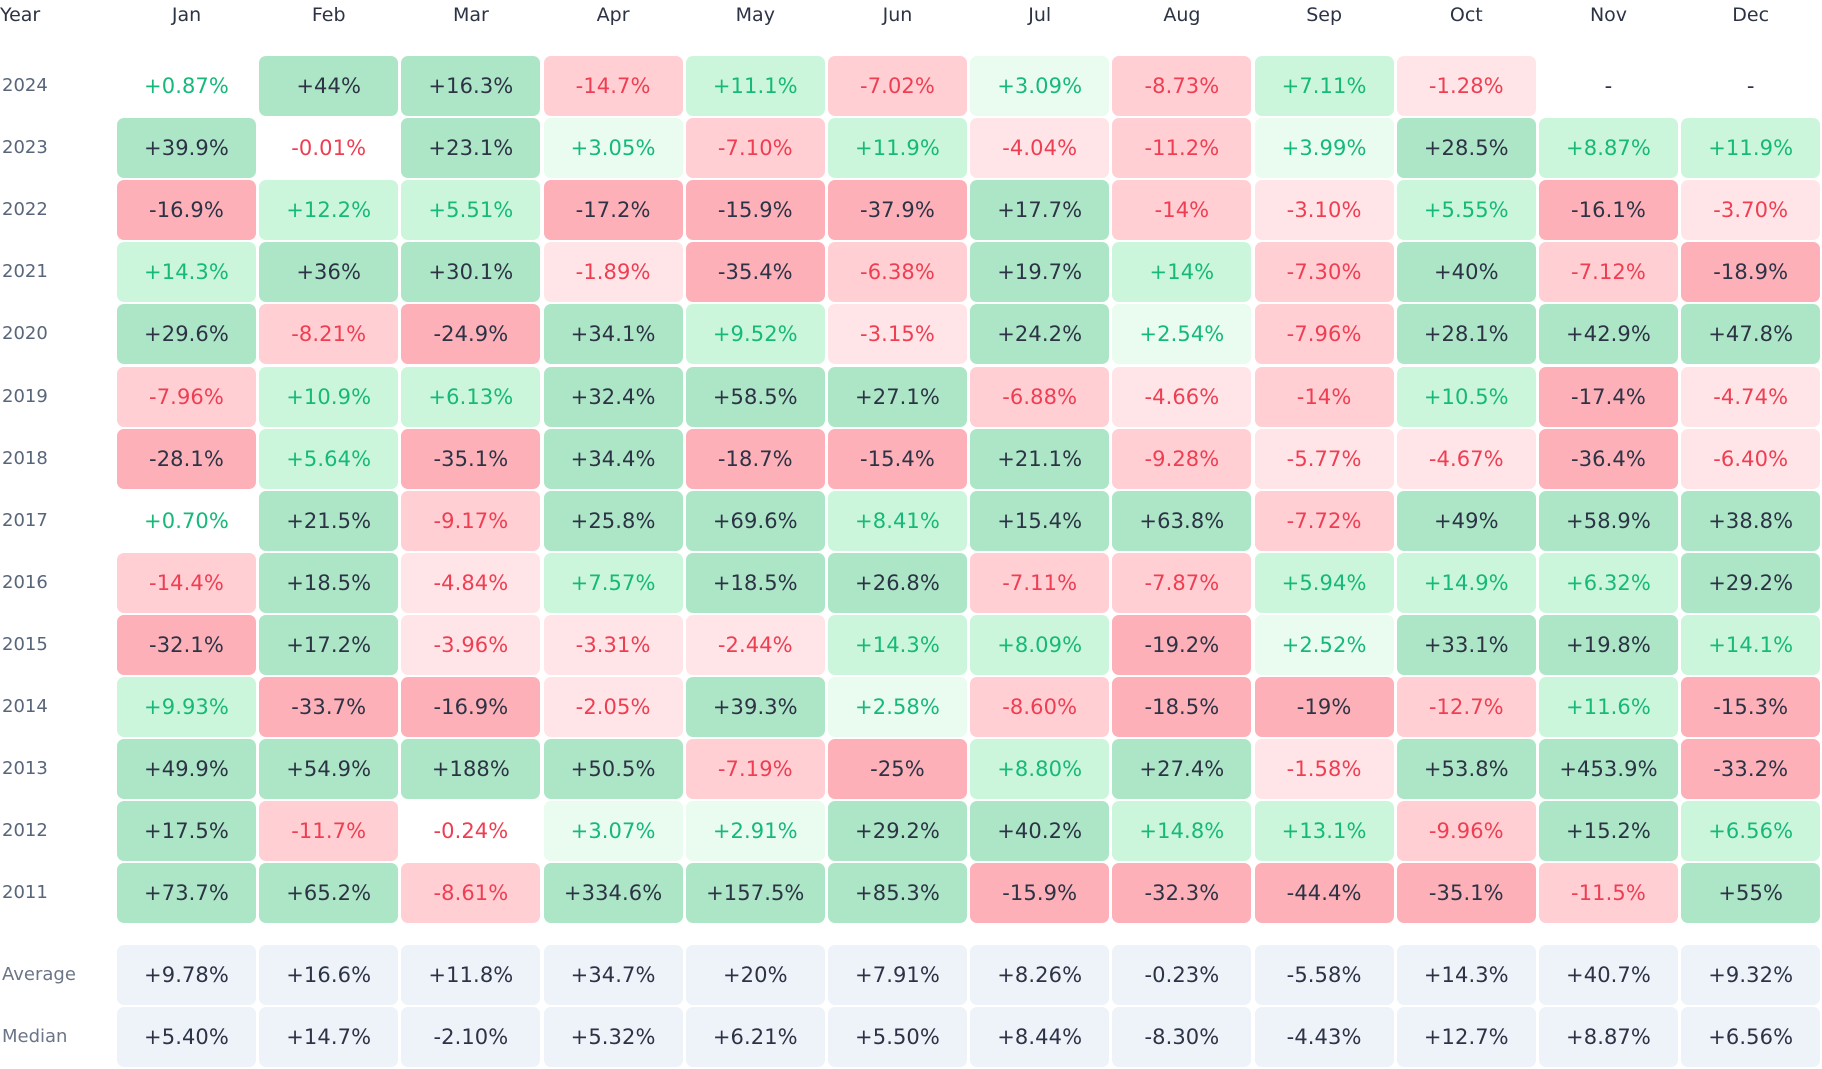  Describe the element at coordinates (1182, 520) in the screenshot. I see `return-cell-2017-aug: +63.8%` at that location.